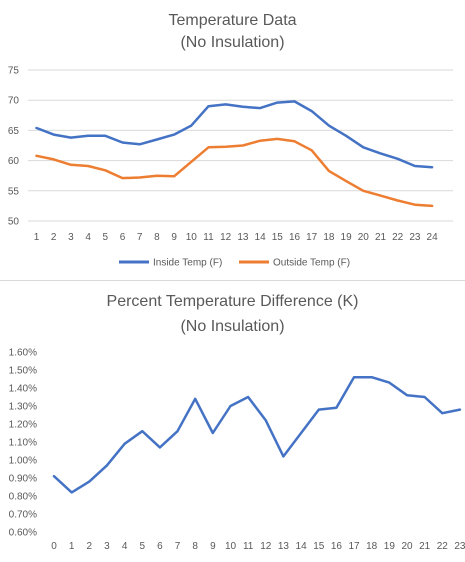 The height and width of the screenshot is (562, 465). What do you see at coordinates (235, 172) in the screenshot?
I see `outside-temp-f-line` at bounding box center [235, 172].